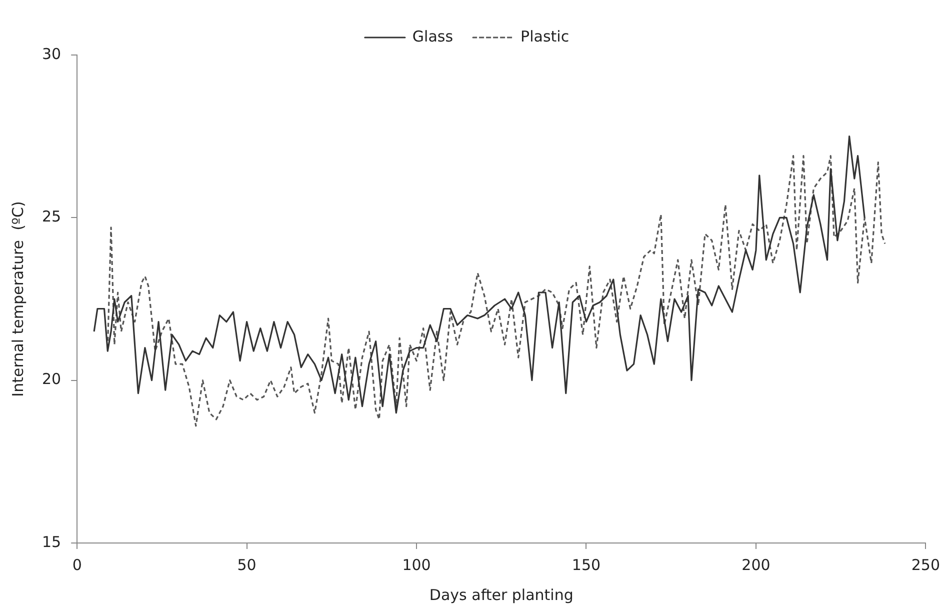 This screenshot has width=948, height=615. I want to click on legend-label: Plastic, so click(545, 36).